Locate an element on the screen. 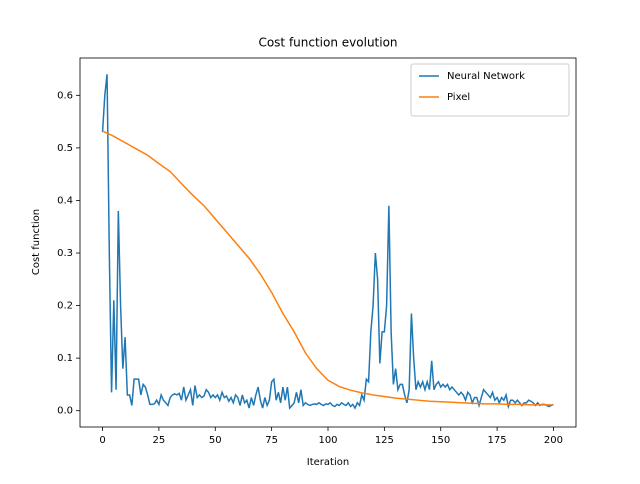 The image size is (640, 484). y-tick-label: 0.0 is located at coordinates (65, 411).